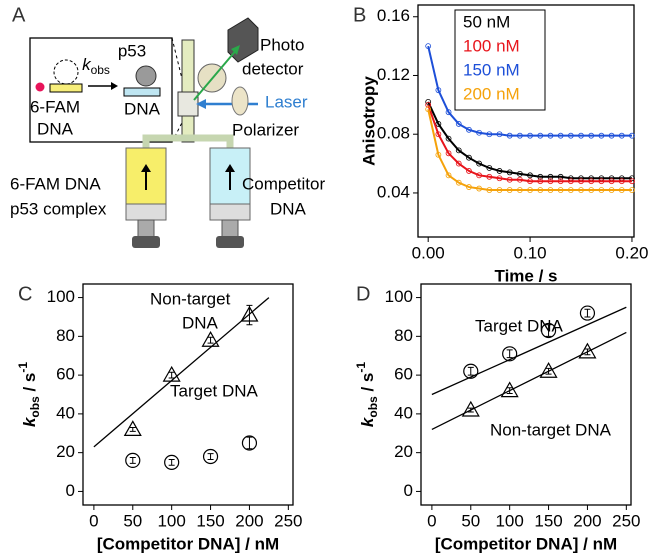 The height and width of the screenshot is (556, 654). What do you see at coordinates (526, 275) in the screenshot?
I see `x-axis-label: Time / s` at bounding box center [526, 275].